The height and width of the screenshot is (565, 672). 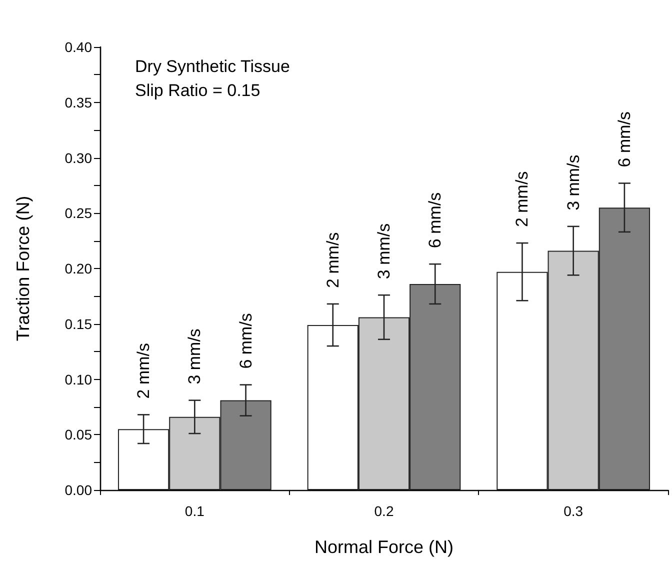 I want to click on x-tick-label: 0.2, so click(x=384, y=511).